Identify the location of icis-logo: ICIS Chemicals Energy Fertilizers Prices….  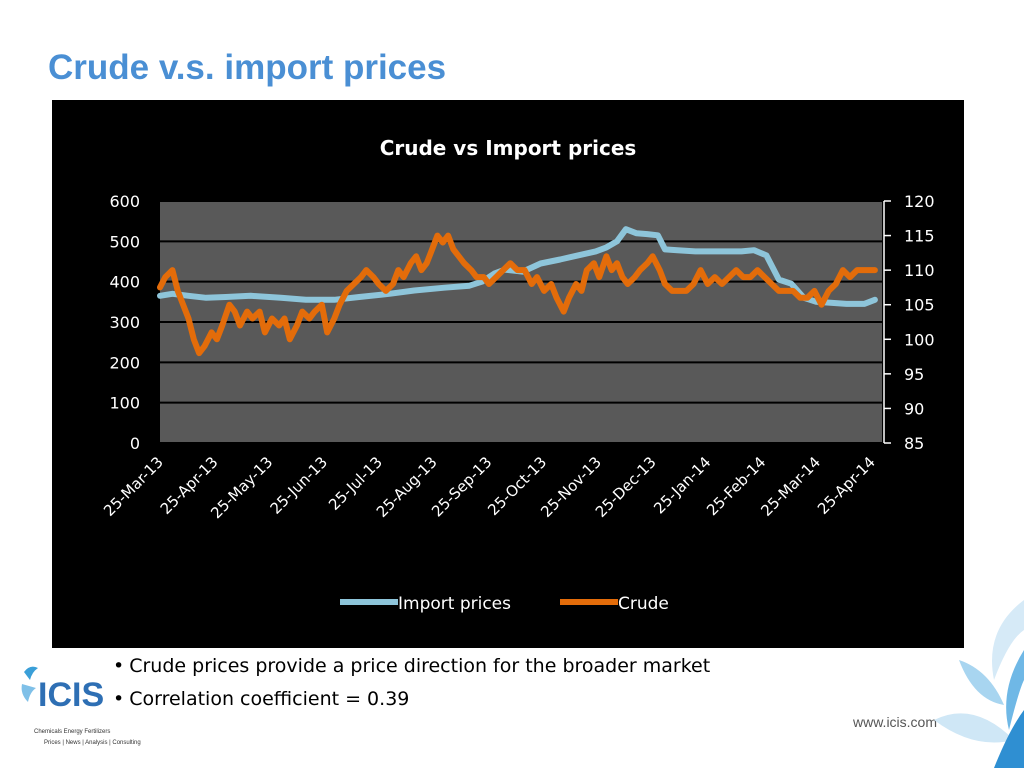
(81, 706).